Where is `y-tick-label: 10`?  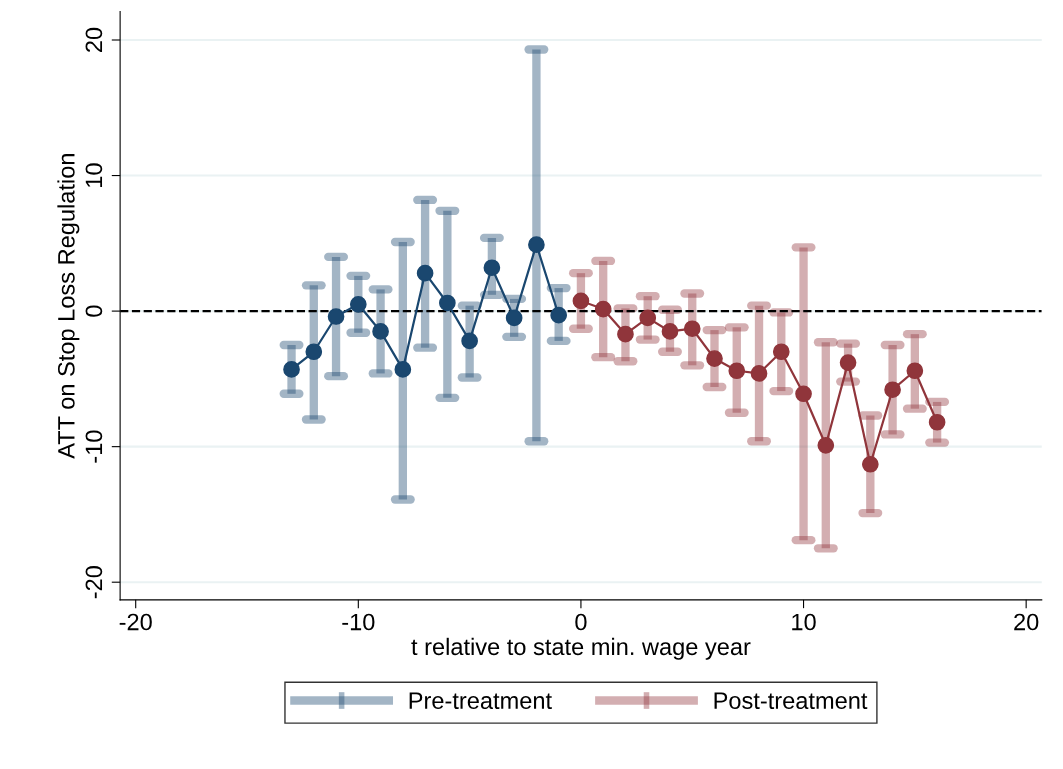 y-tick-label: 10 is located at coordinates (94, 175).